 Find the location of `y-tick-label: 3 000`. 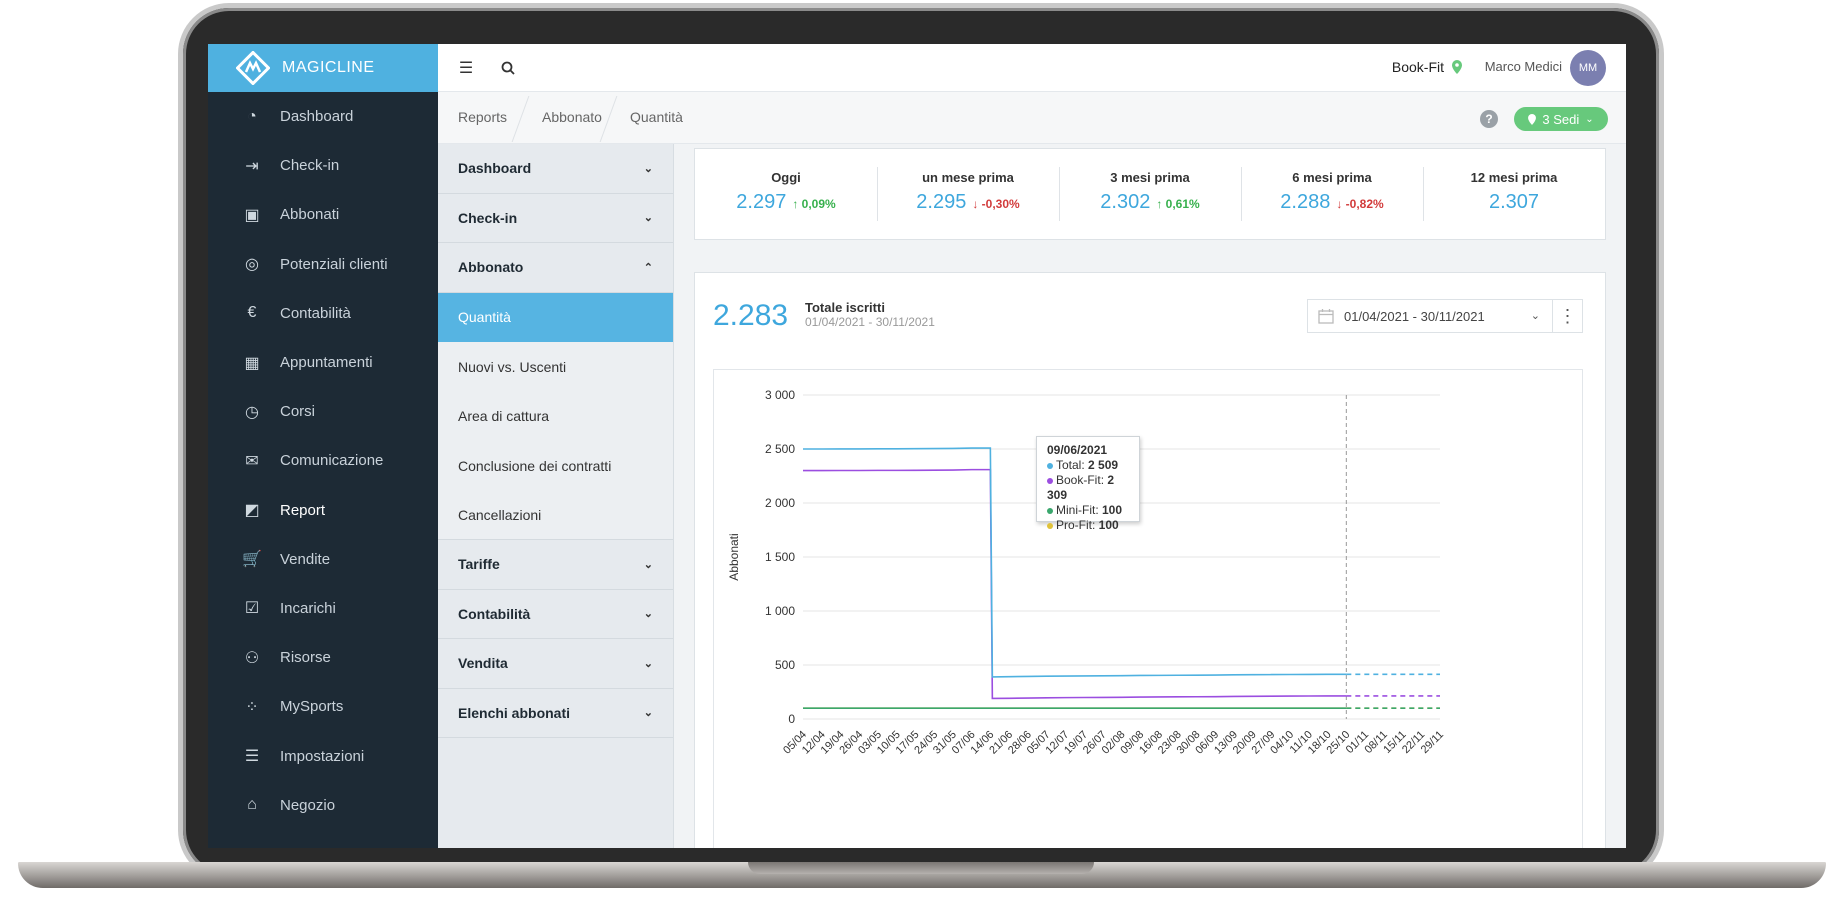

y-tick-label: 3 000 is located at coordinates (780, 395).